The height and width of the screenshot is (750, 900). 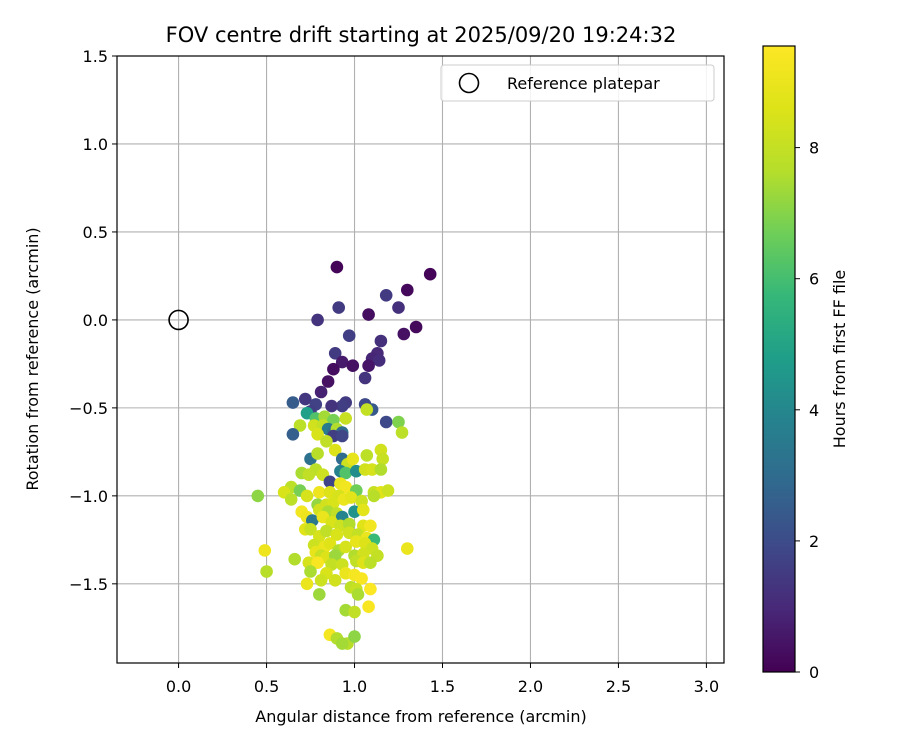 What do you see at coordinates (88, 408) in the screenshot?
I see `y-tick-label: −0.5` at bounding box center [88, 408].